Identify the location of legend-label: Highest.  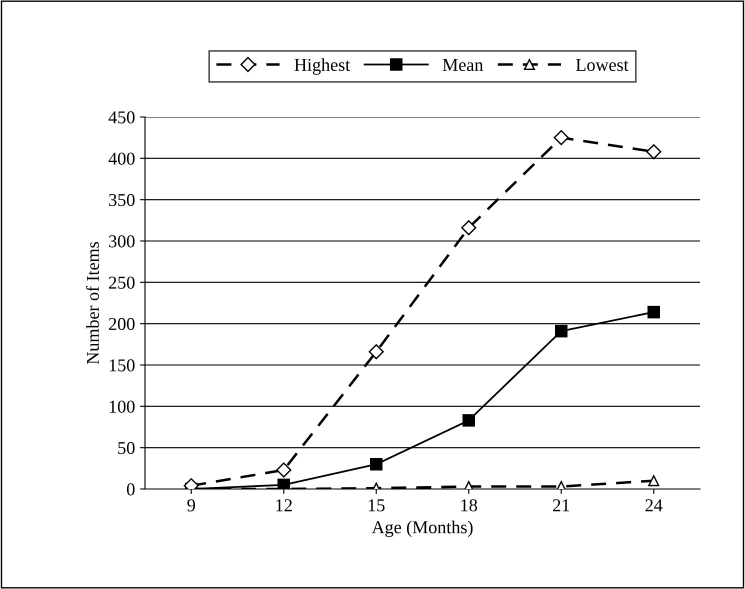
(322, 66).